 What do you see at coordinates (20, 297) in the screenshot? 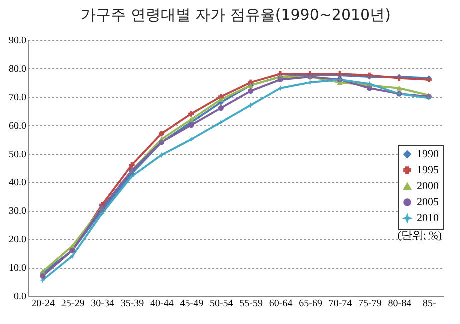
I see `y-tick-label: 0.0` at bounding box center [20, 297].